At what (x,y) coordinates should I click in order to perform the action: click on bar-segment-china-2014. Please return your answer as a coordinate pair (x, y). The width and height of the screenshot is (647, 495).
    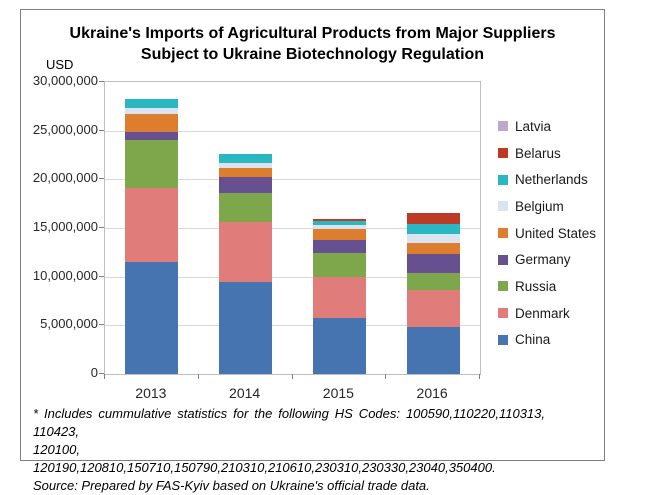
    Looking at the image, I should click on (246, 327).